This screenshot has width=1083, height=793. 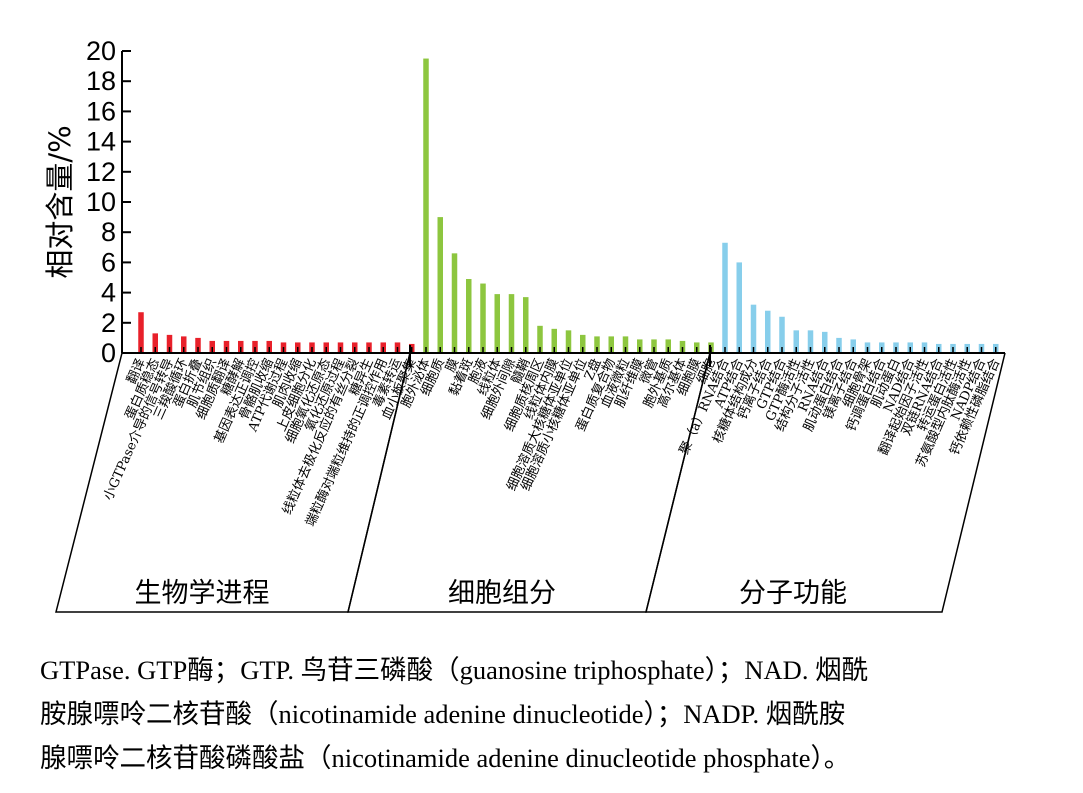 What do you see at coordinates (60, 201) in the screenshot?
I see `y-axis-label: 相对含量/%` at bounding box center [60, 201].